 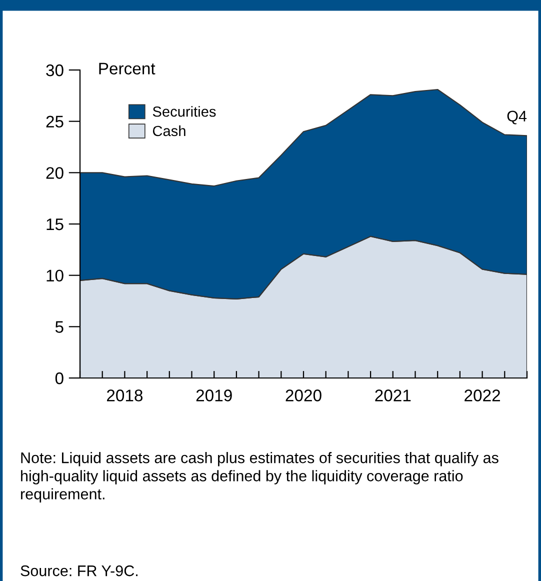 I want to click on x-tick-label: 2019, so click(x=214, y=396).